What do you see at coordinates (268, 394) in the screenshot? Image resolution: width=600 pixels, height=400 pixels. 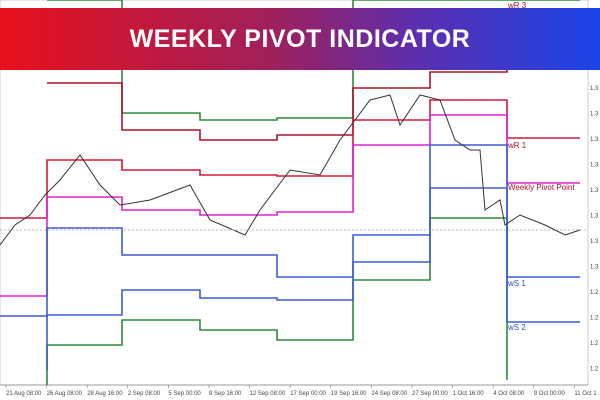 I see `time-tick-label: 12 Sep 08:00` at bounding box center [268, 394].